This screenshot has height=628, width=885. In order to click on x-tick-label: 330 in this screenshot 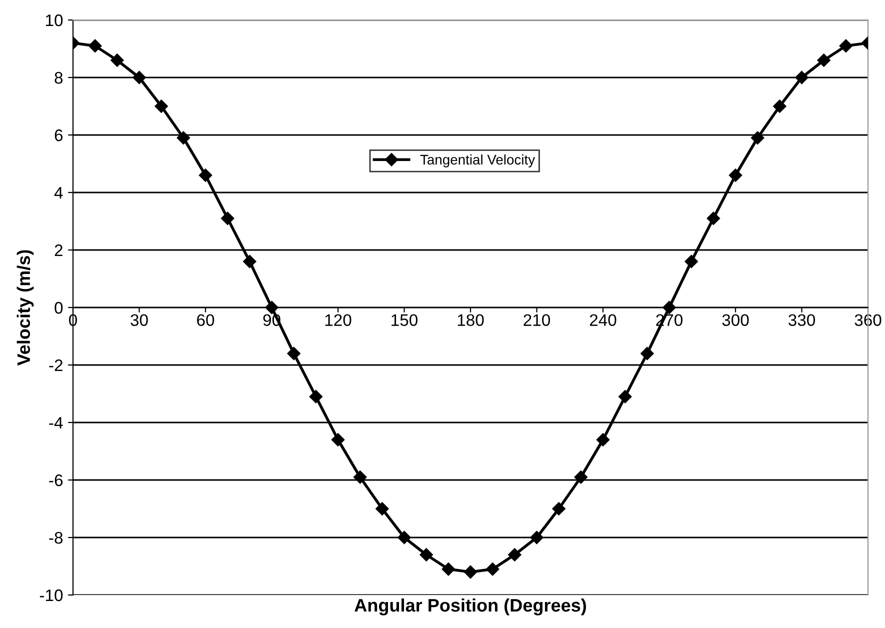, I will do `click(802, 320)`.